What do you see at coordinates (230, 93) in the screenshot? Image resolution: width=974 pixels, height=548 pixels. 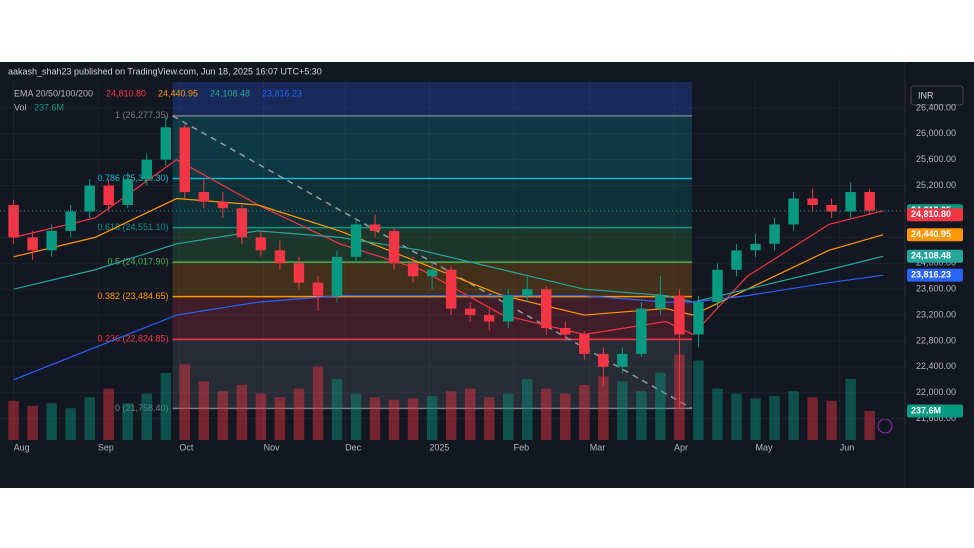 I see `ema-legend-value: 24,108.48` at bounding box center [230, 93].